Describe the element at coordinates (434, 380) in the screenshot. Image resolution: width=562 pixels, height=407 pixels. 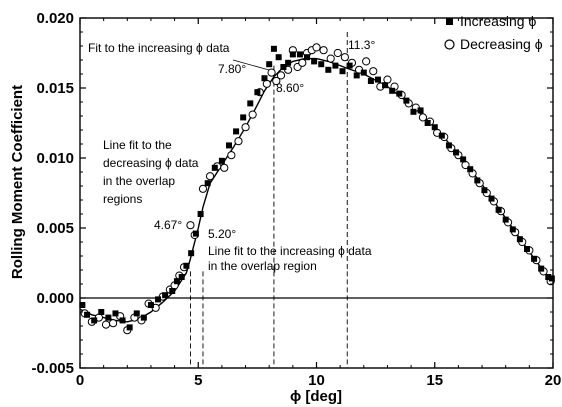
I see `x-tick-label: 15` at that location.